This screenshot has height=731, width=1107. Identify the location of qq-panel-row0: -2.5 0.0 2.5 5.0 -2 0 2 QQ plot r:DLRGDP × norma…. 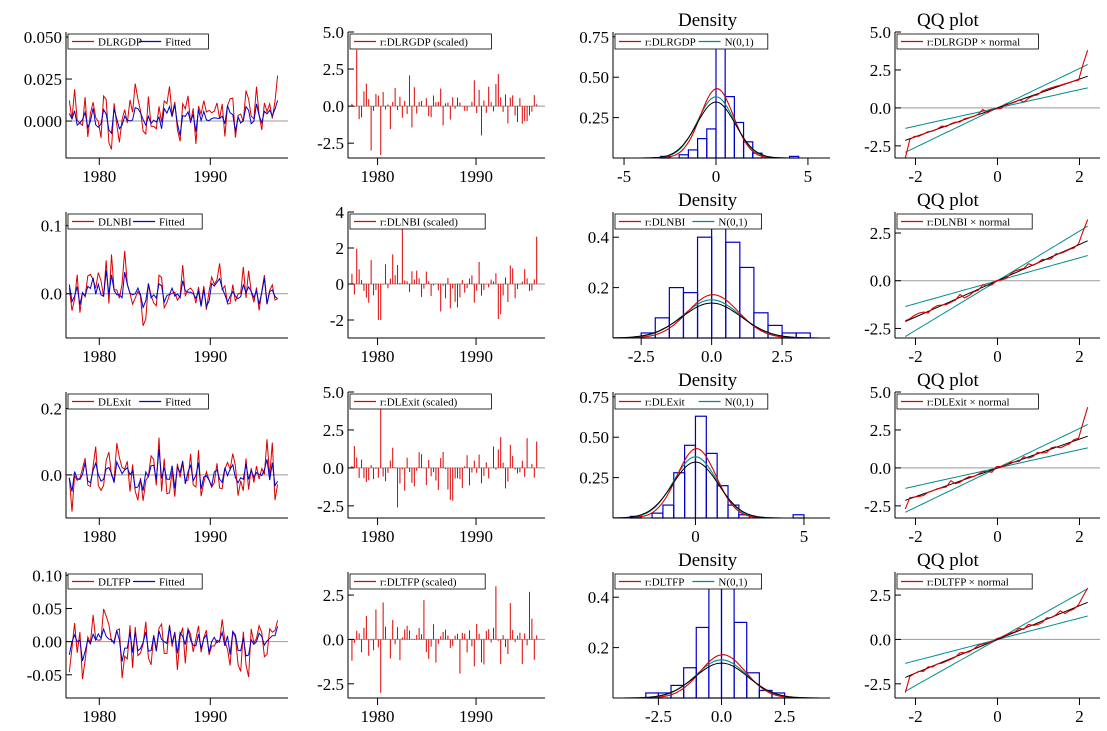
(982, 98).